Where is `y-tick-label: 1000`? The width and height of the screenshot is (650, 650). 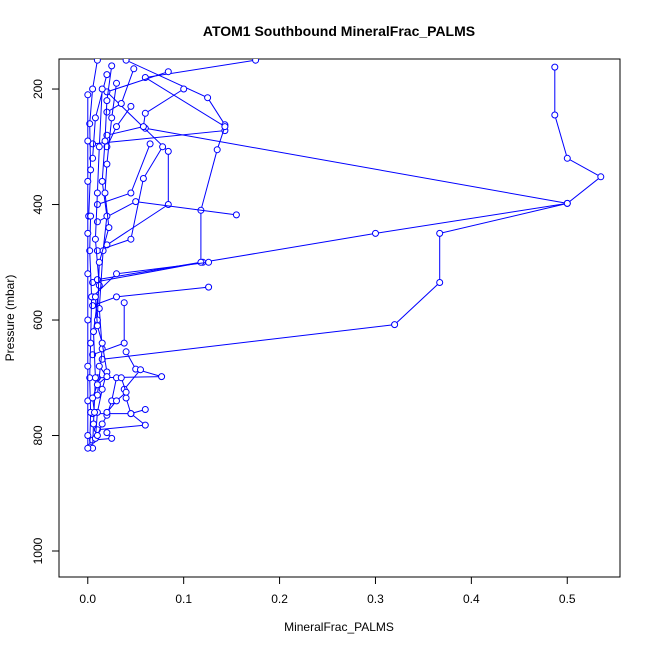 y-tick-label: 1000 is located at coordinates (38, 550).